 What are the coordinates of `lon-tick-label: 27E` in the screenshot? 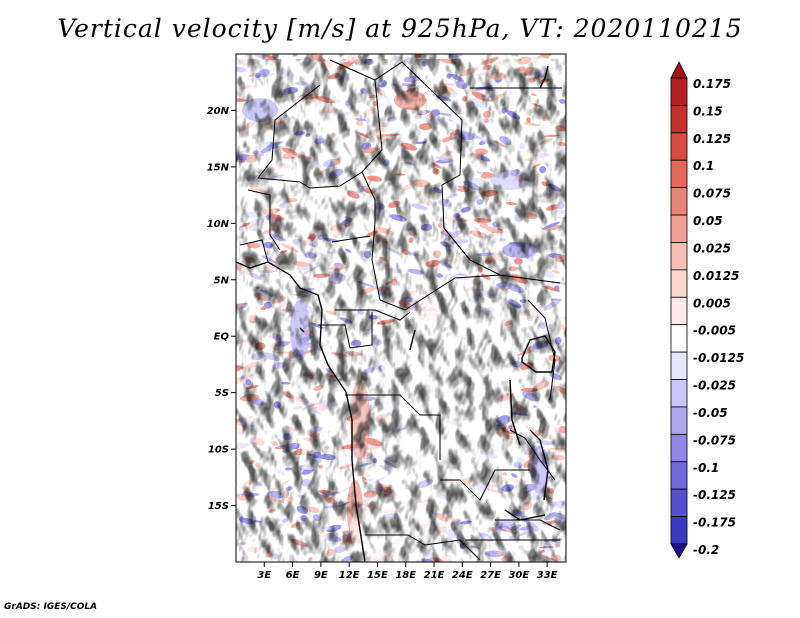 It's located at (490, 575).